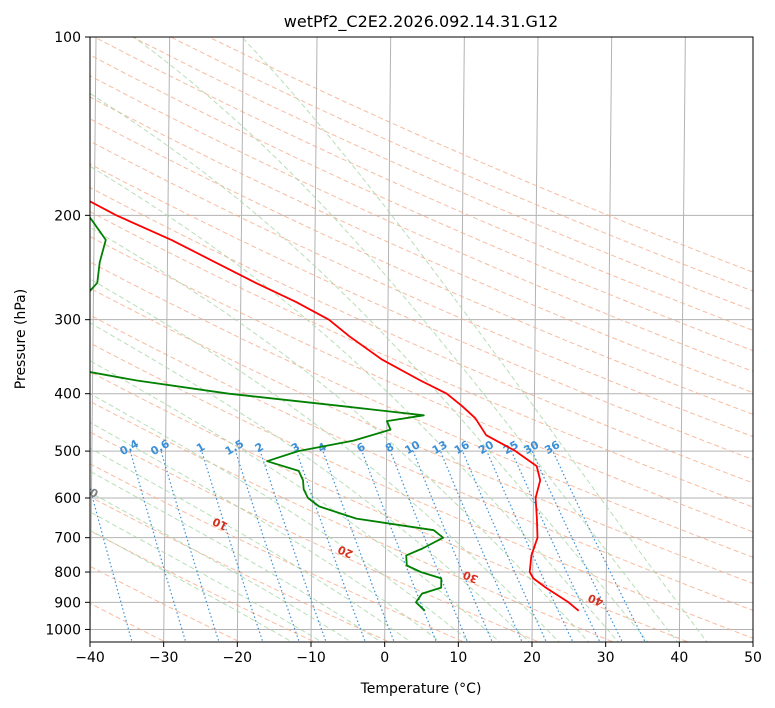 This screenshot has height=708, width=775. Describe the element at coordinates (67, 573) in the screenshot. I see `y-tick-label: 800` at that location.